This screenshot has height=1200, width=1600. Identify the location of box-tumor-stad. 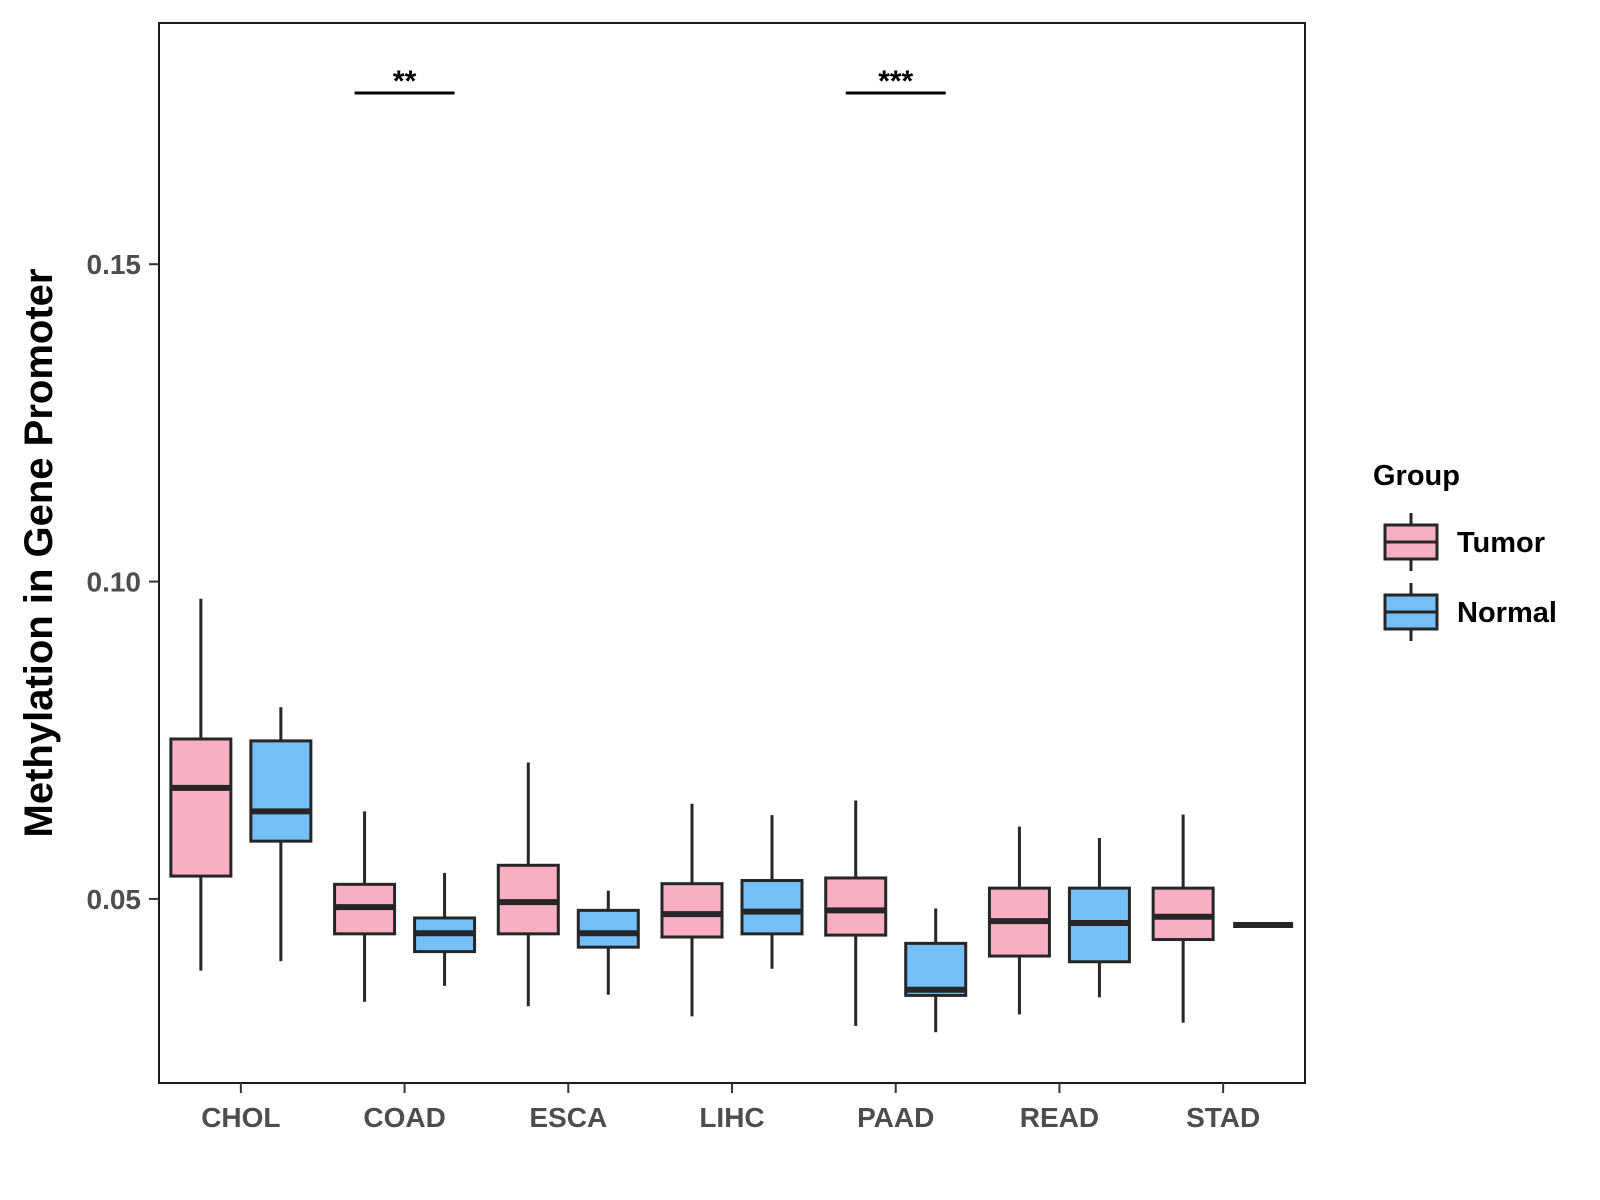
(1183, 918).